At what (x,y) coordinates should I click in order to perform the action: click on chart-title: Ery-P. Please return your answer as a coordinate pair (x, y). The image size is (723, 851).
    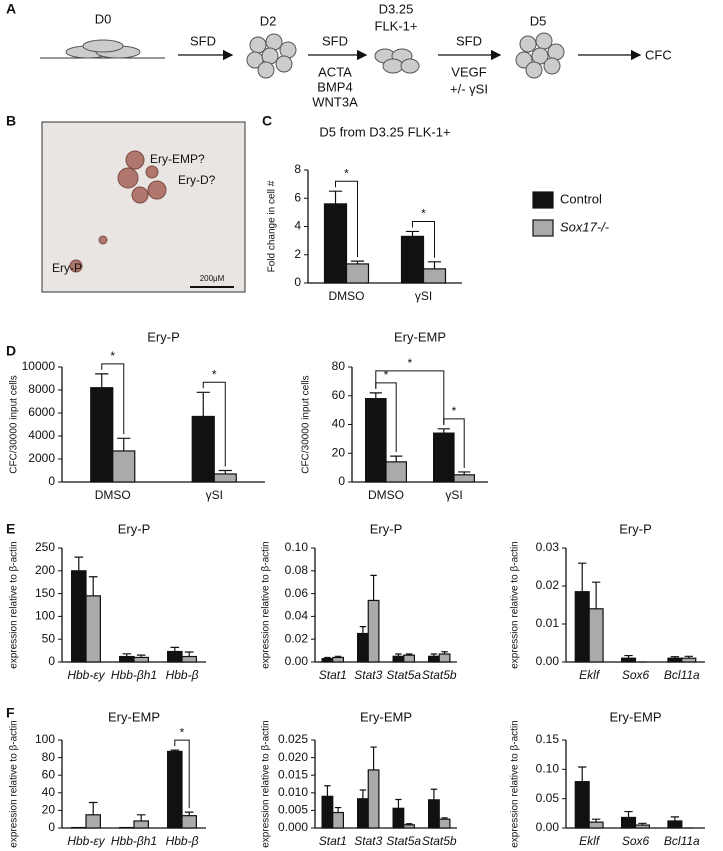
    Looking at the image, I should click on (635, 528).